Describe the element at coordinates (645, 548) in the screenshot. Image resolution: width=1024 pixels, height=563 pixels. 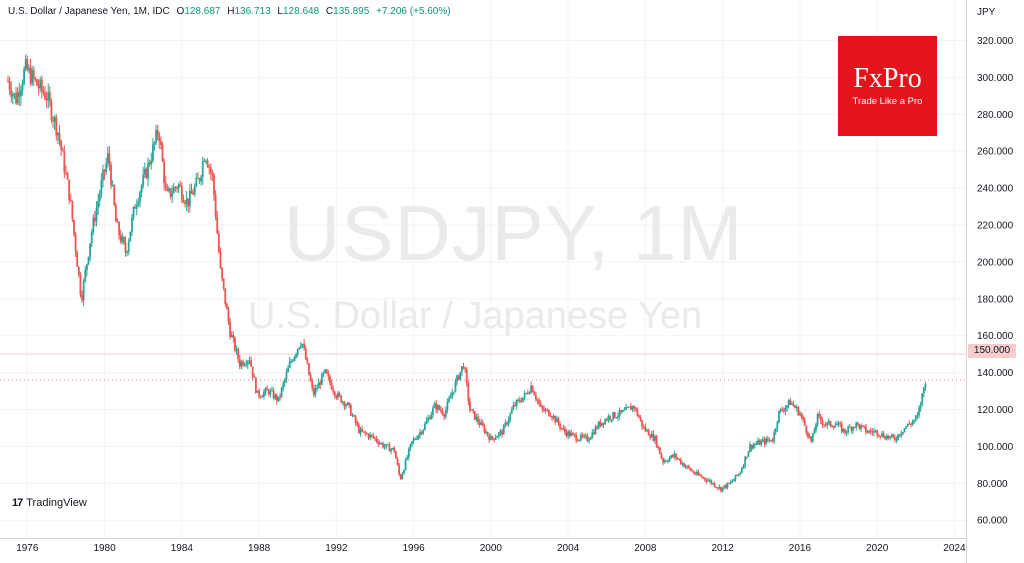
I see `x-tick-label: 2008` at that location.